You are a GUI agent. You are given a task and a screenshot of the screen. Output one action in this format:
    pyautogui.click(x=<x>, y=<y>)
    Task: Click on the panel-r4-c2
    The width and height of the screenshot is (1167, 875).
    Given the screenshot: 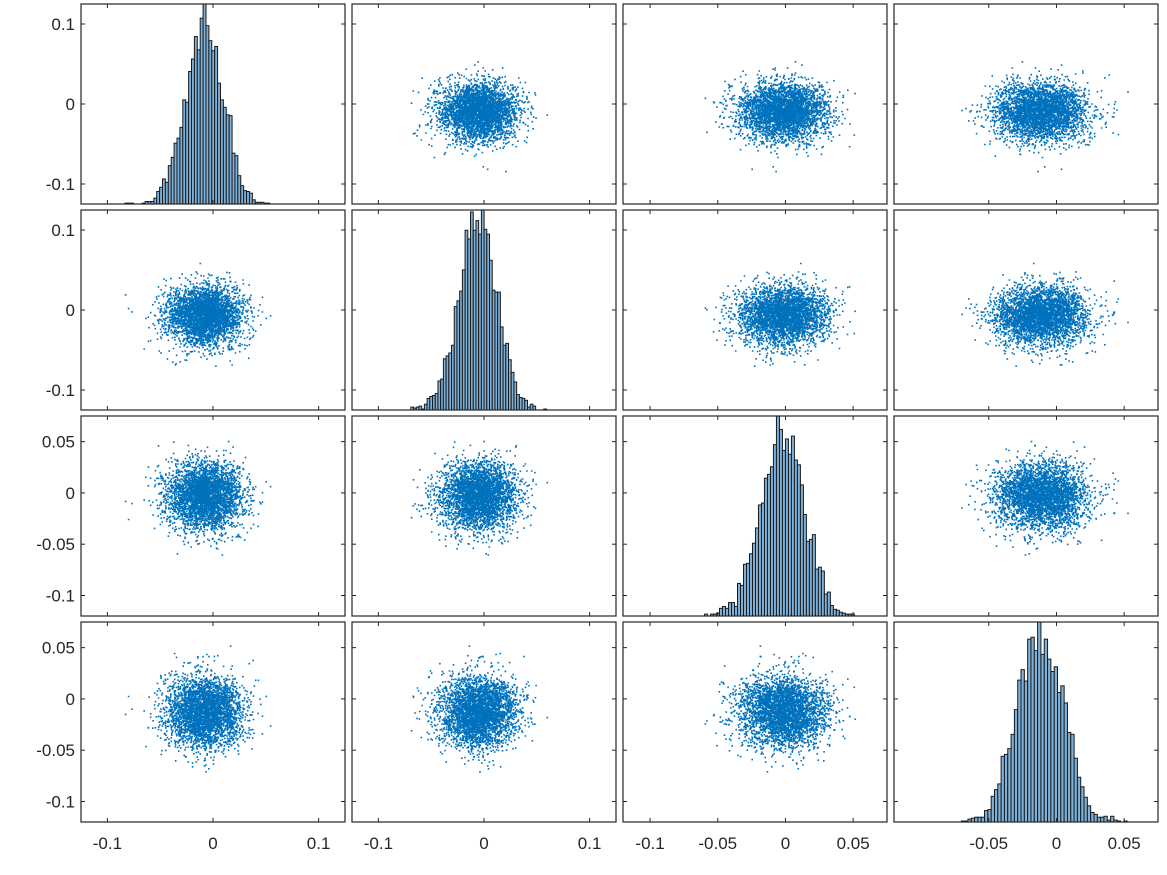 What is the action you would take?
    pyautogui.click(x=484, y=722)
    